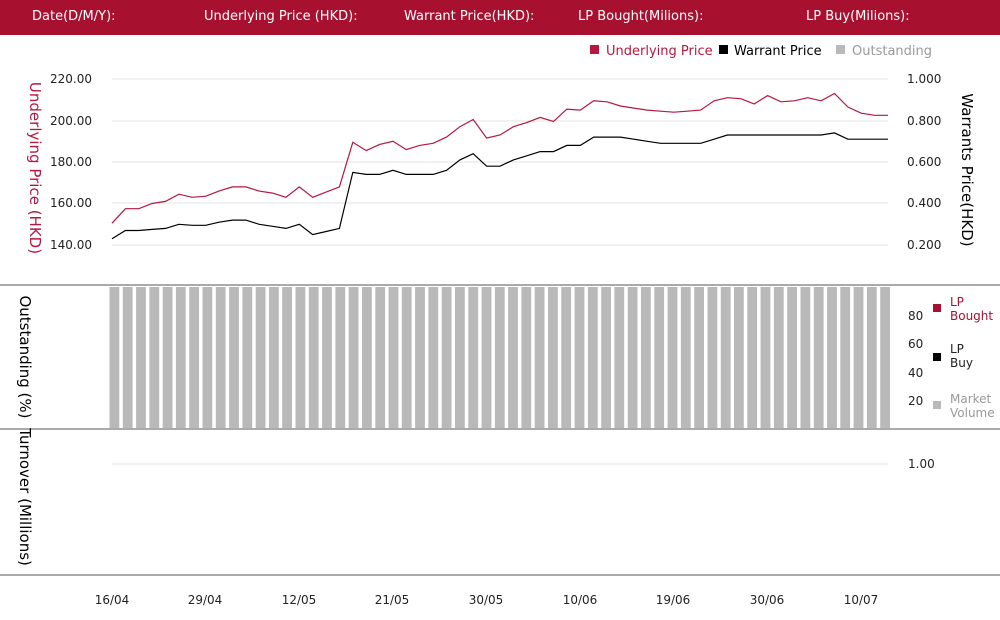  Describe the element at coordinates (915, 344) in the screenshot. I see `outstanding-y-tick: 60` at that location.